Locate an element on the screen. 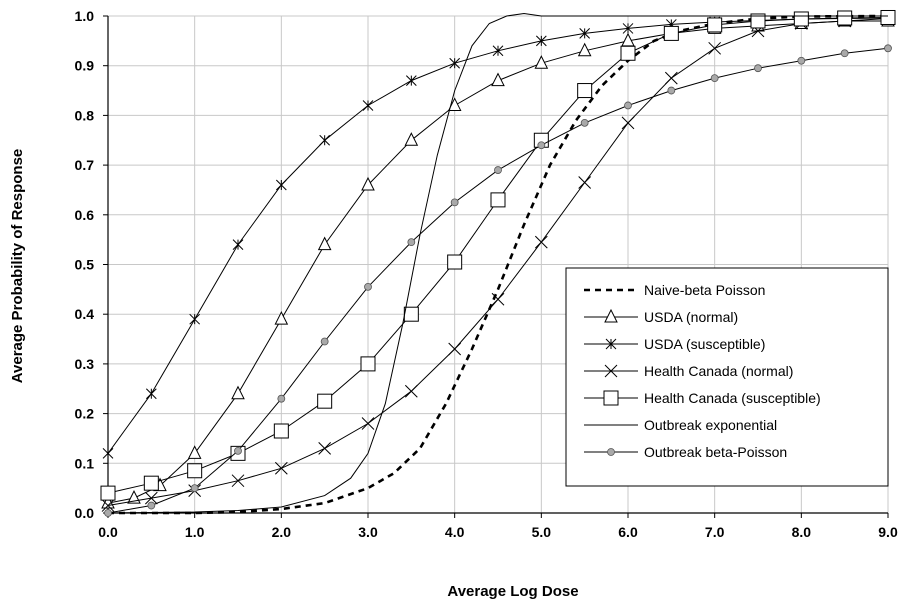  legend-item: Health Canada (normal) is located at coordinates (688, 371).